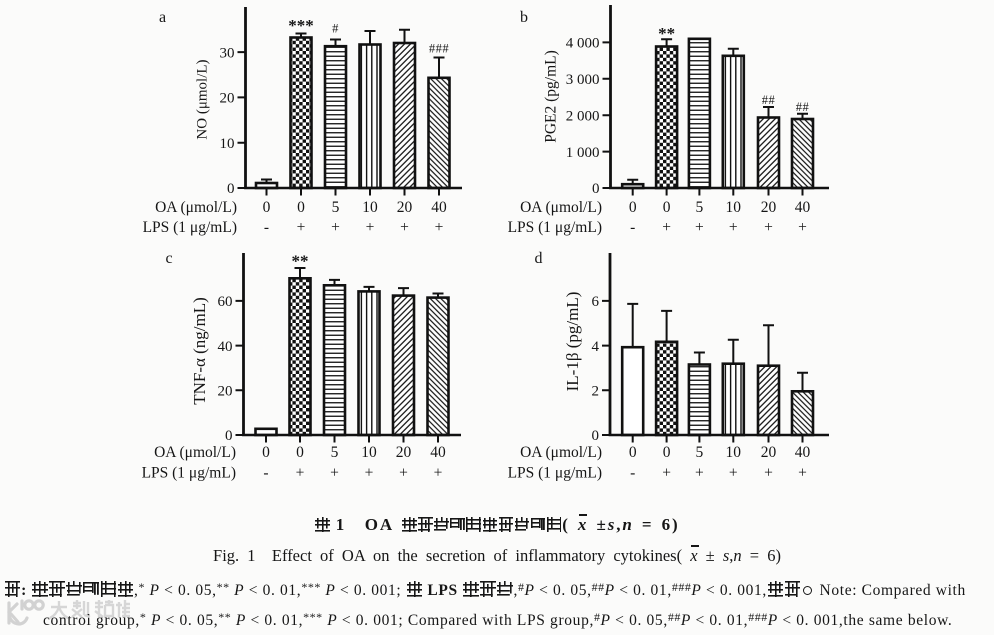 The height and width of the screenshot is (635, 994). I want to click on svg-text: b, so click(524, 17).